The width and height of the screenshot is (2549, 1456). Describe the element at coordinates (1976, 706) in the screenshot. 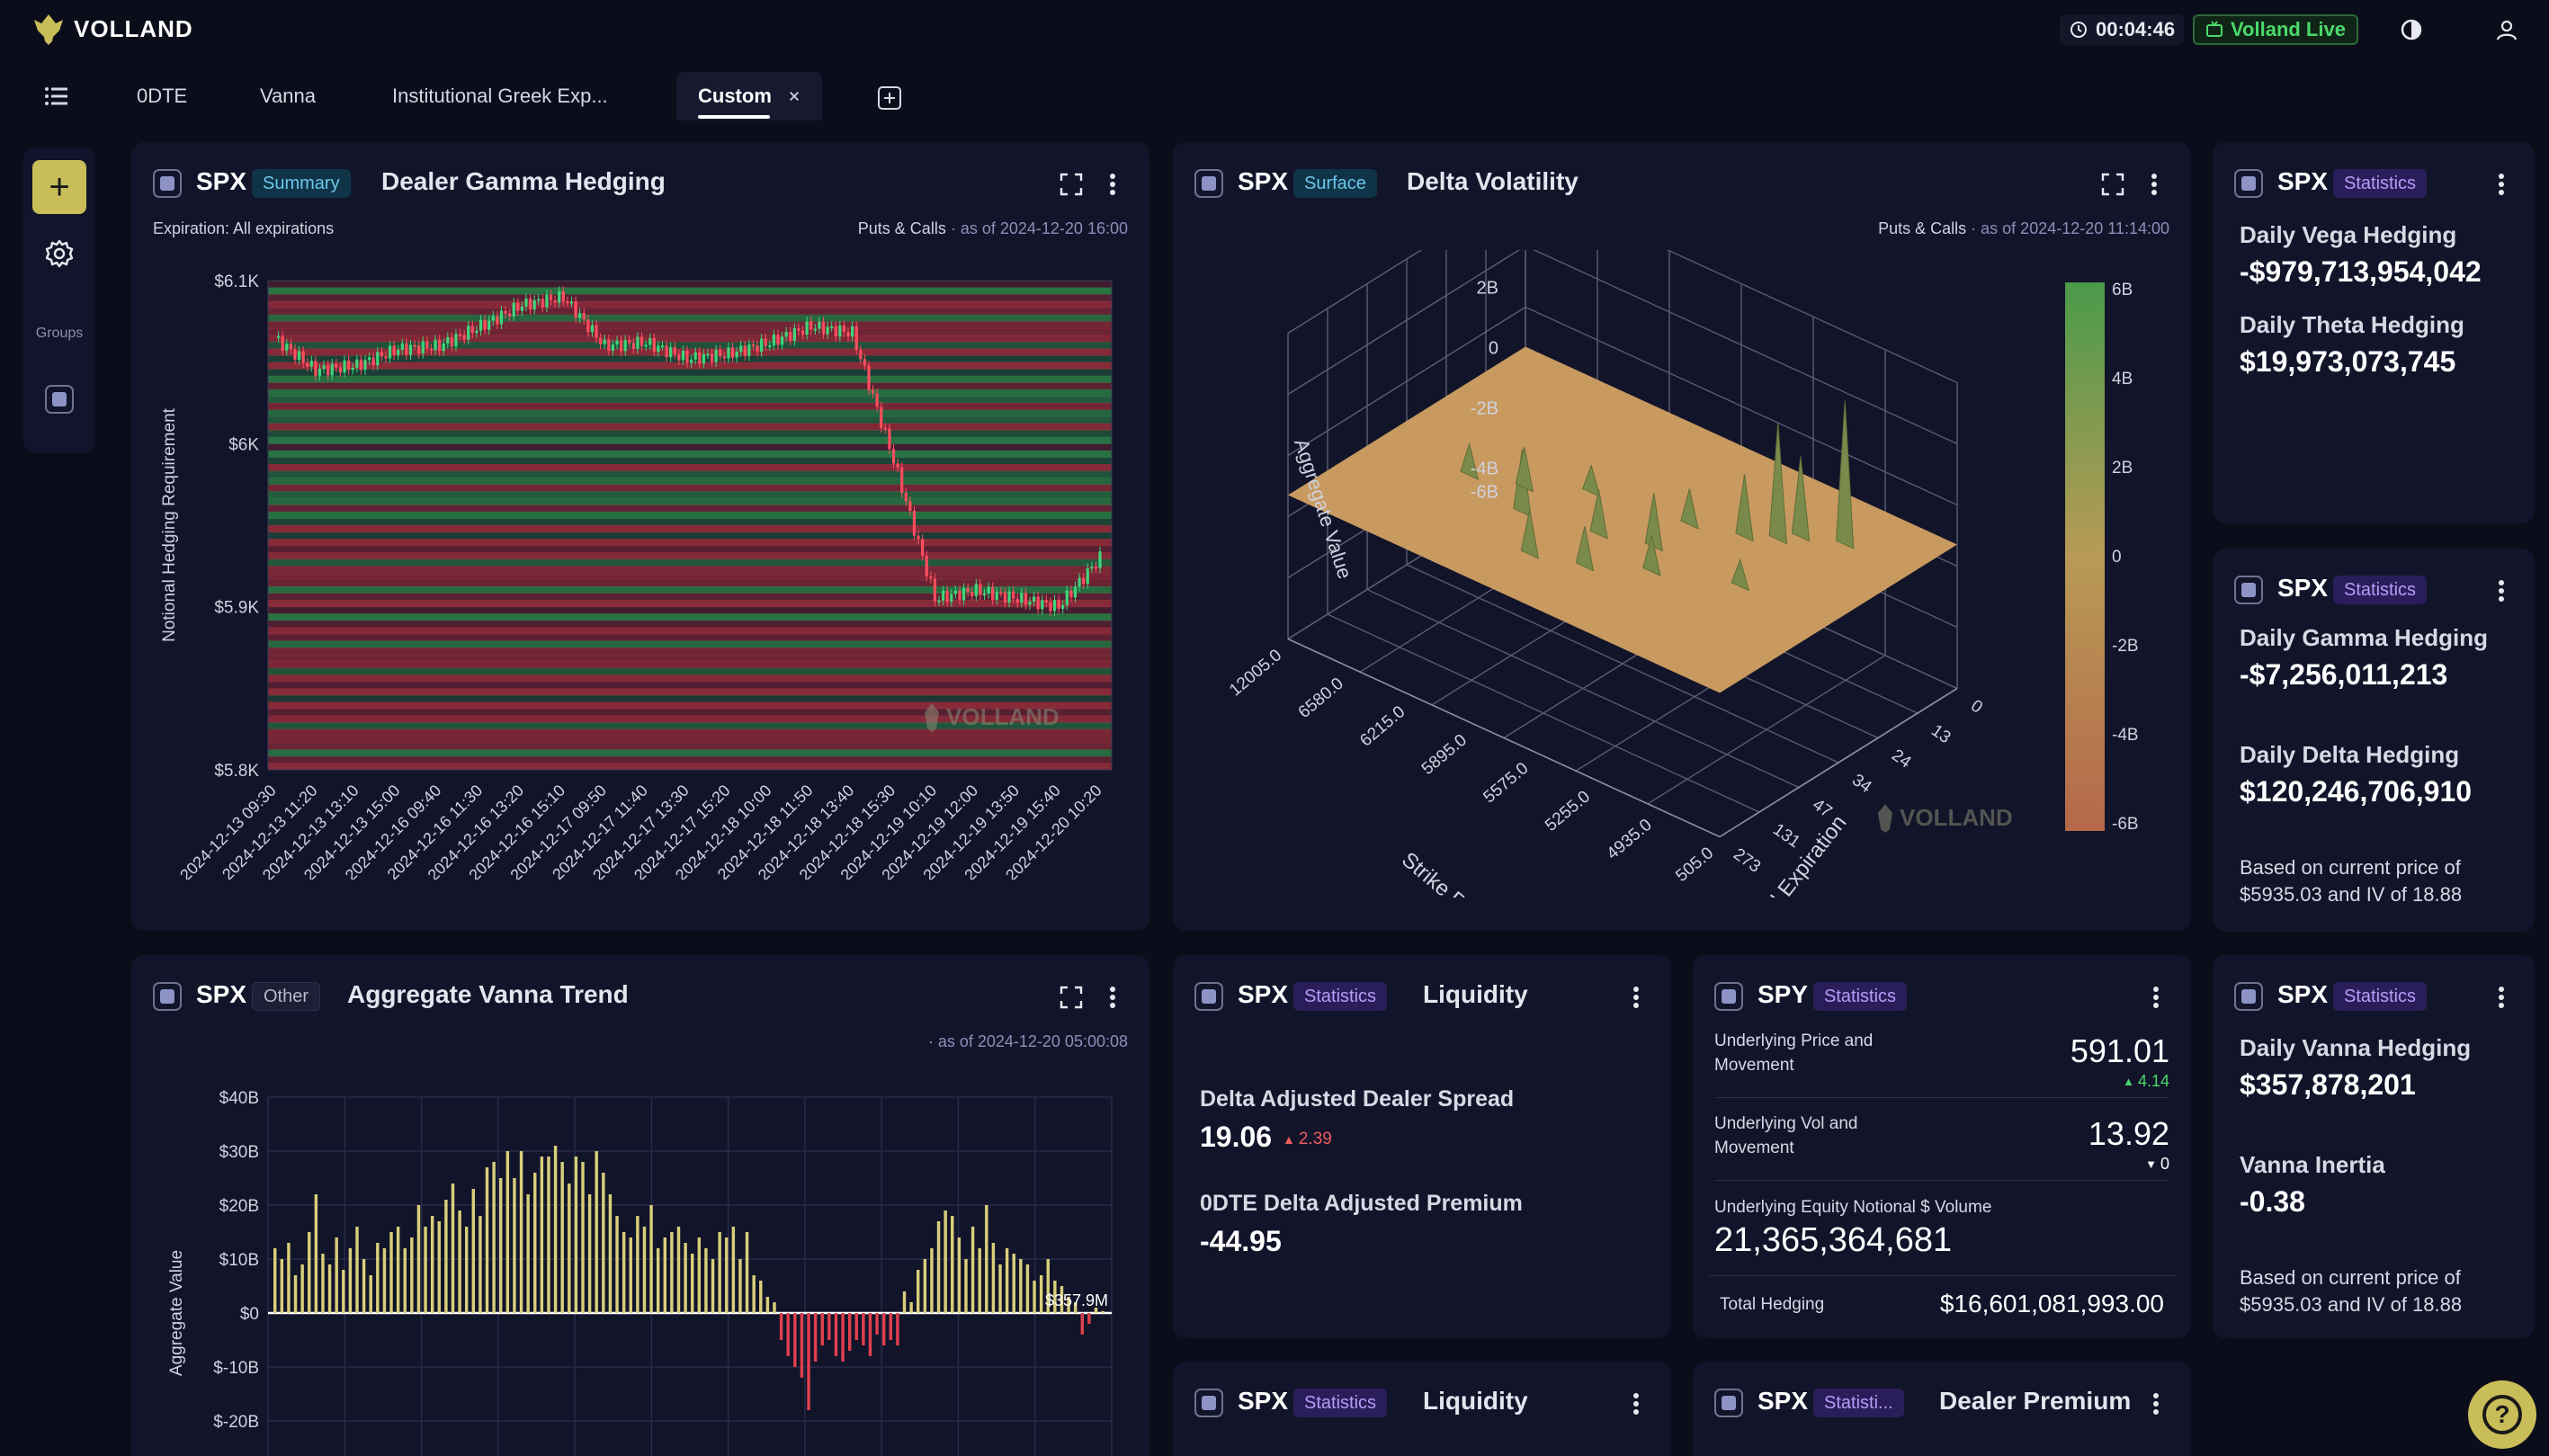

I see `expiry-tick-label: 0` at that location.